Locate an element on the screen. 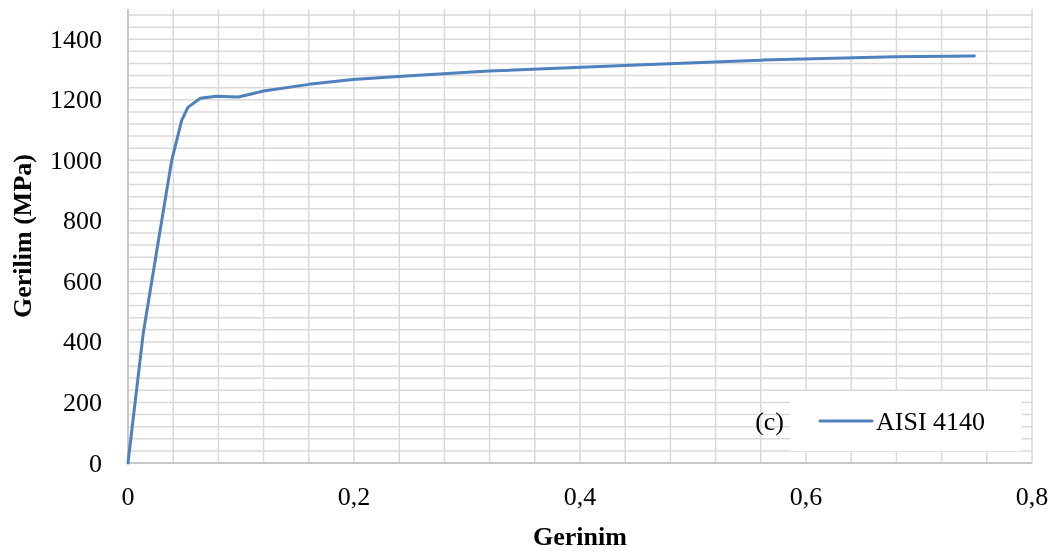 The width and height of the screenshot is (1063, 551). y-tick-label: 600 is located at coordinates (82, 281).